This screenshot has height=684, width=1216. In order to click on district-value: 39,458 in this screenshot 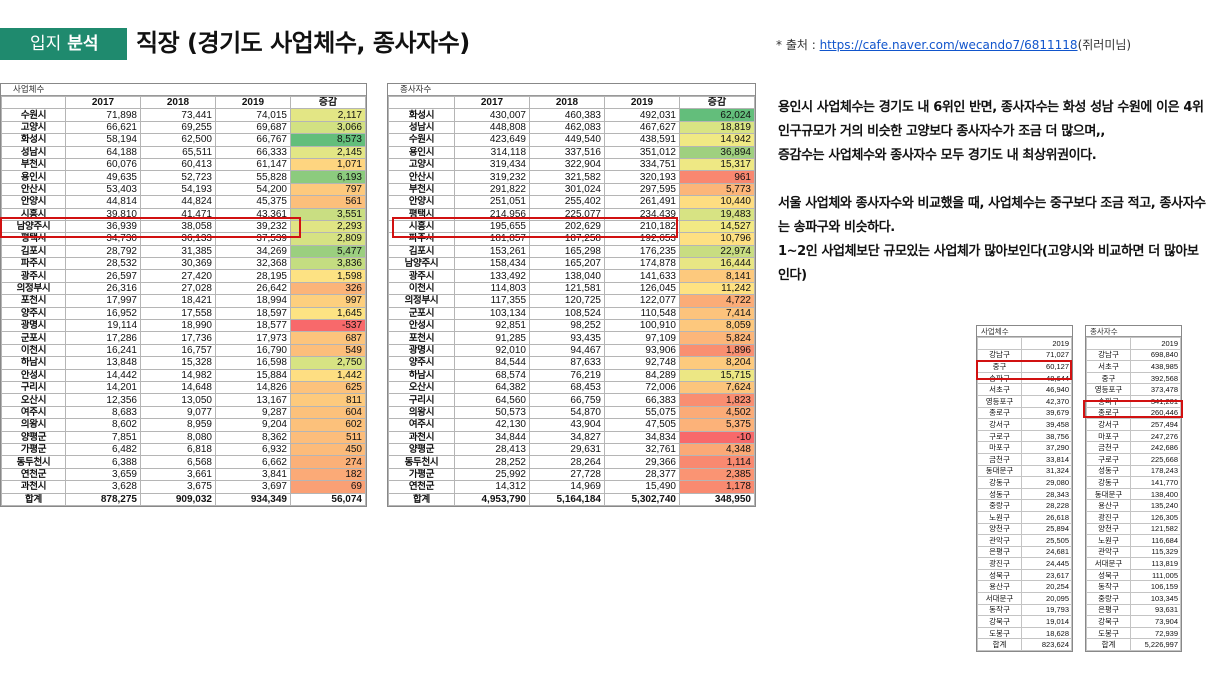, I will do `click(1046, 424)`.